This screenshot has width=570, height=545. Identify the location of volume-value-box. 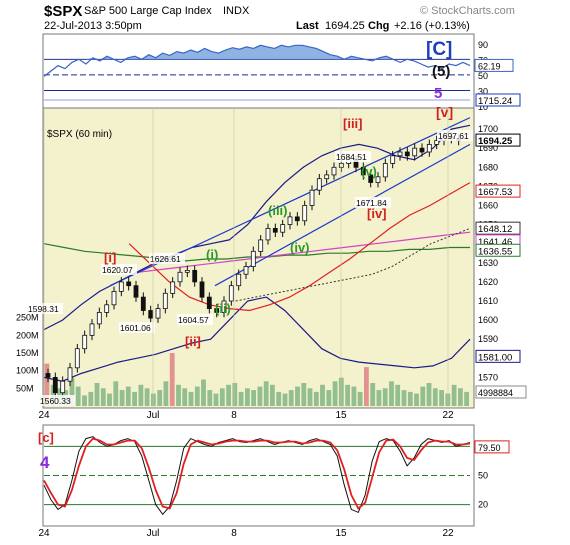
(501, 392).